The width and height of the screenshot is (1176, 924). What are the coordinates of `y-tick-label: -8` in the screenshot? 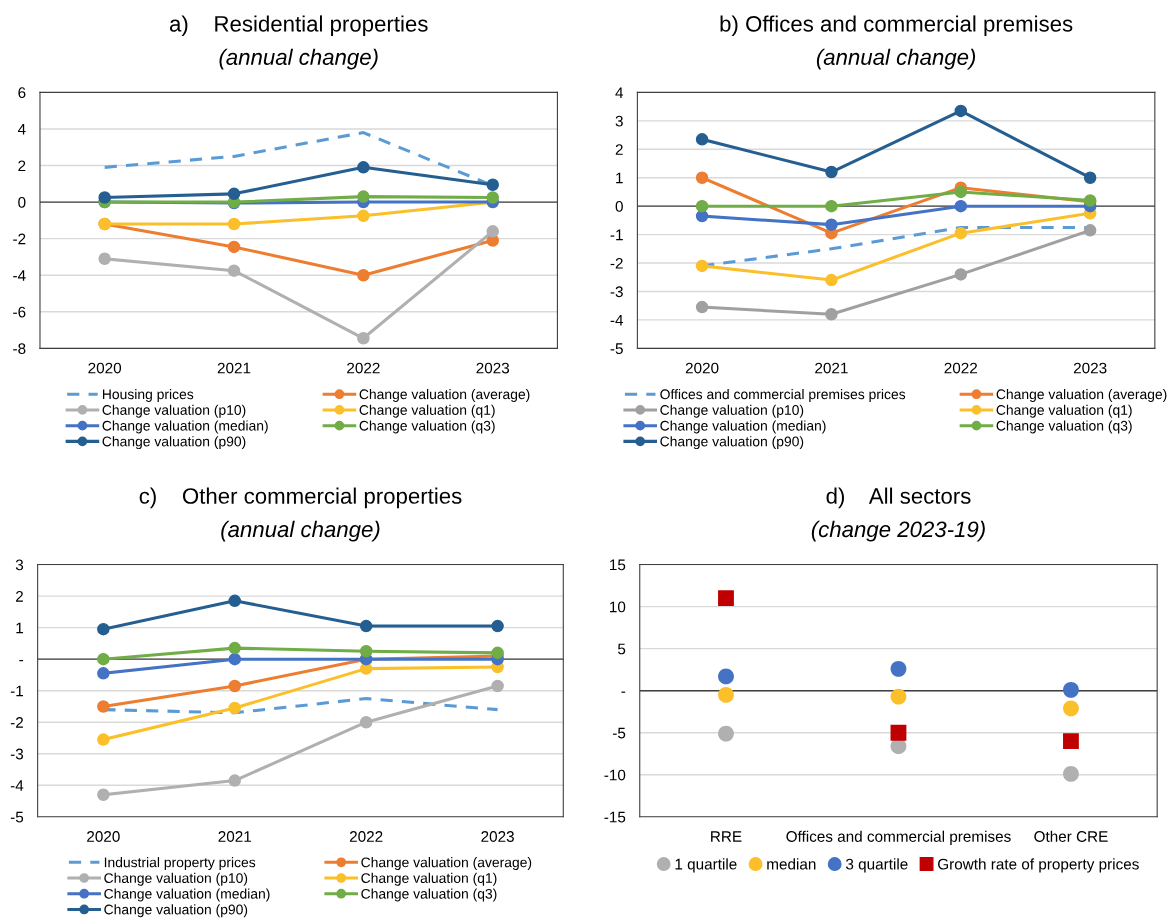 It's located at (19, 349).